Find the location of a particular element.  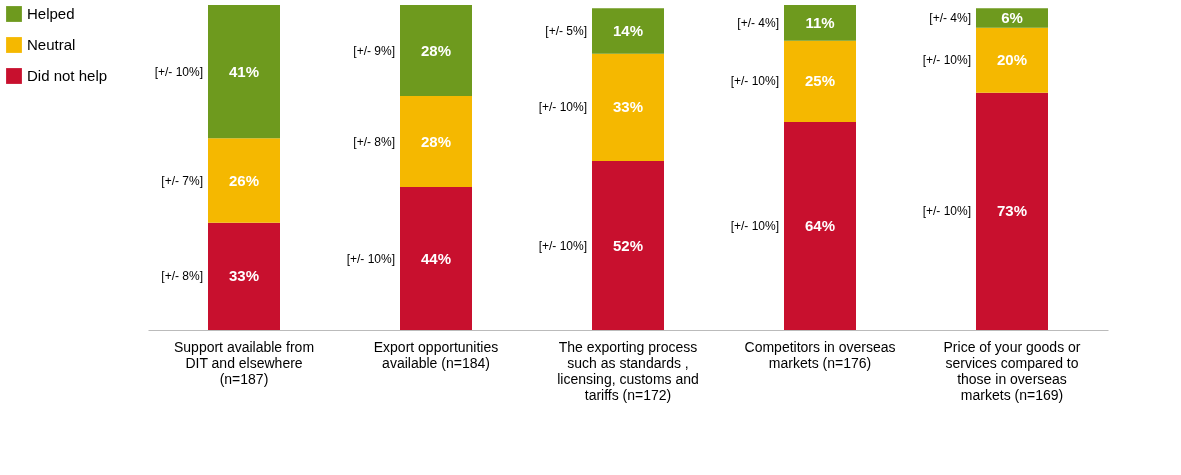

x-tick-label: Price of your goods or services compared to those in overseas markets (n=169) is located at coordinates (1012, 370).